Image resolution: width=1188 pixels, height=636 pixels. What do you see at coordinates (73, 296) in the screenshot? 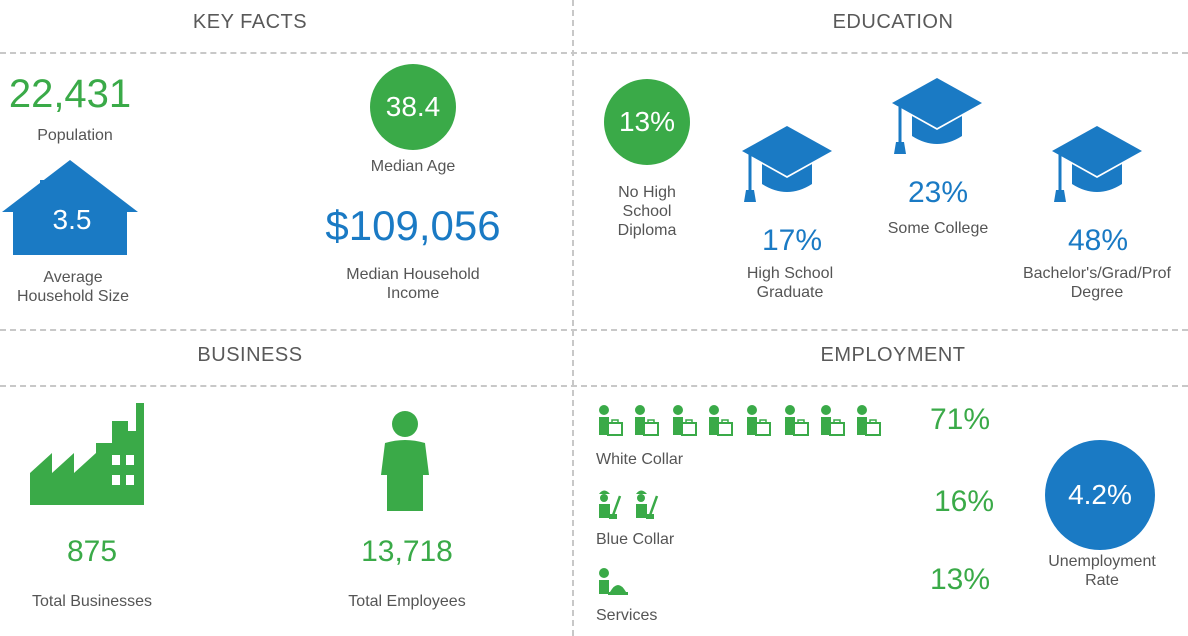
I see `household-size-label-line2: Household Size` at bounding box center [73, 296].